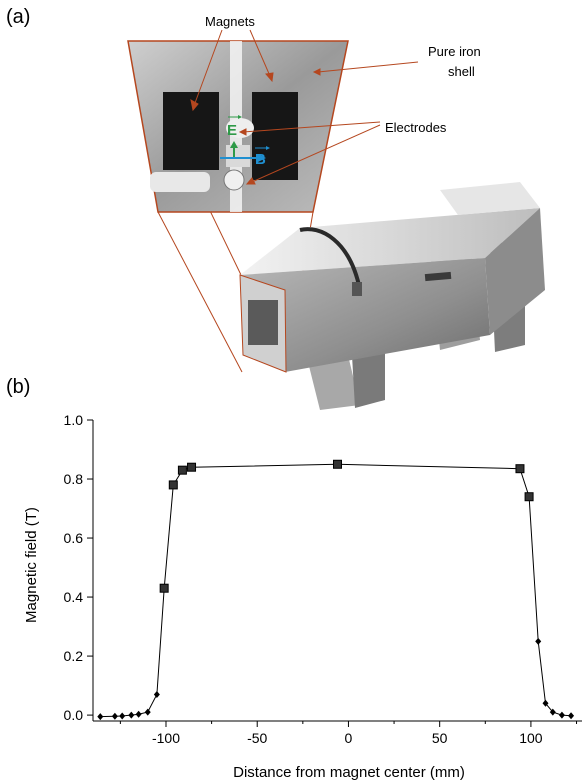 The image size is (588, 783). Describe the element at coordinates (18, 387) in the screenshot. I see `panel-b-label: (b)` at that location.